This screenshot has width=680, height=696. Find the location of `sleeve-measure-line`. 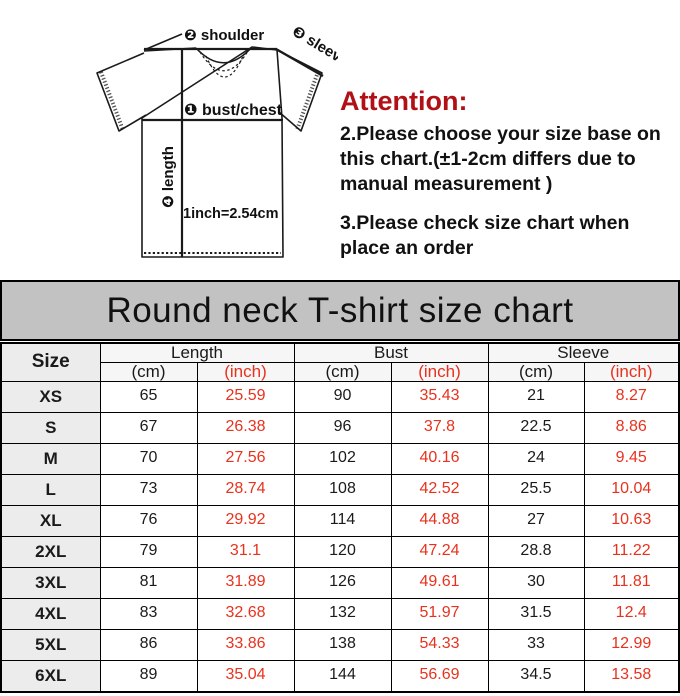

sleeve-measure-line is located at coordinates (299, 62).